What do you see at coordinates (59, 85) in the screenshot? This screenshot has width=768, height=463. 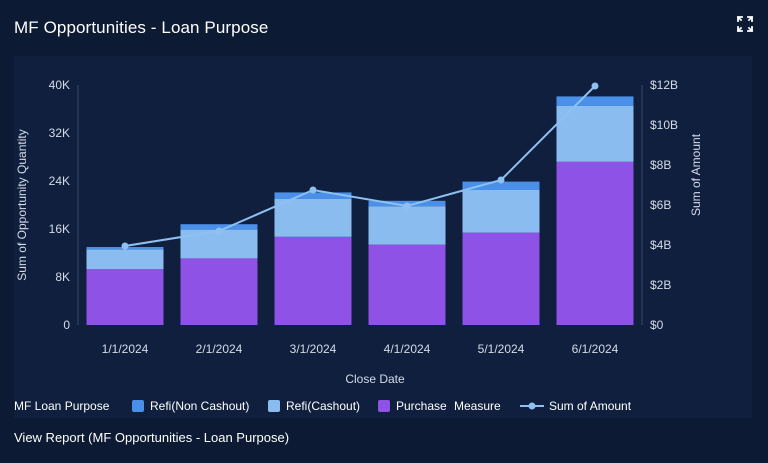 I see `y-tick-label-left: 40K` at bounding box center [59, 85].